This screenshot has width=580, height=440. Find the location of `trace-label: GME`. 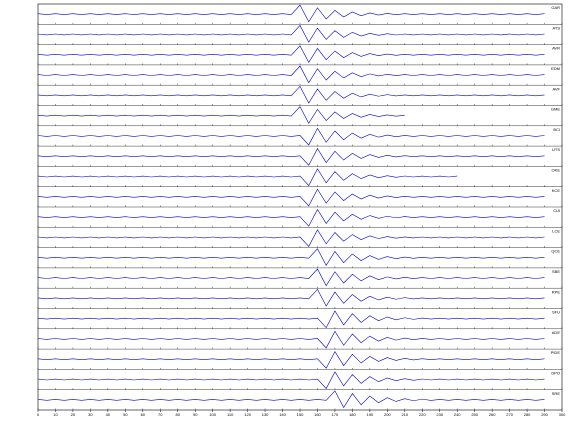

trace-label: GME is located at coordinates (555, 109).